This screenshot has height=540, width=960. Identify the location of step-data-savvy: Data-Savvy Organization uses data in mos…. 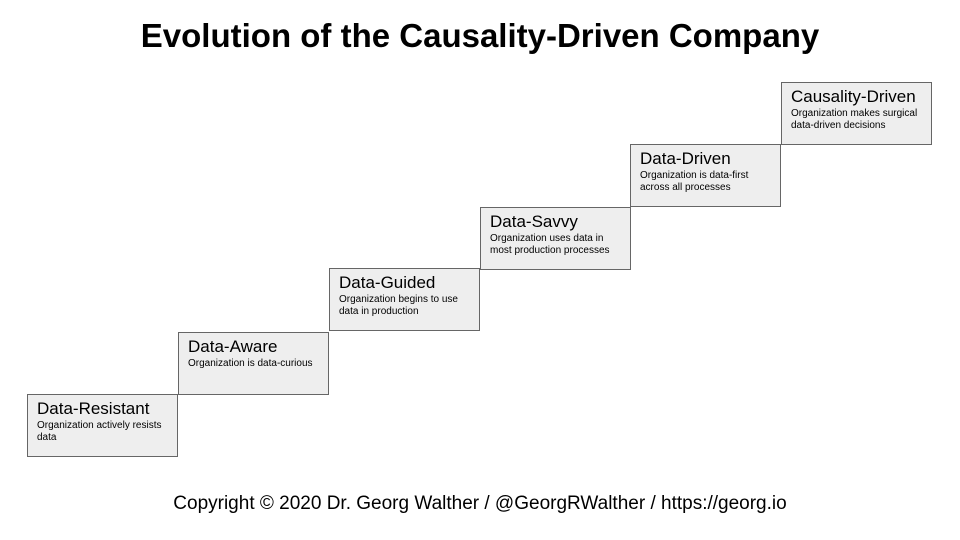
(555, 238).